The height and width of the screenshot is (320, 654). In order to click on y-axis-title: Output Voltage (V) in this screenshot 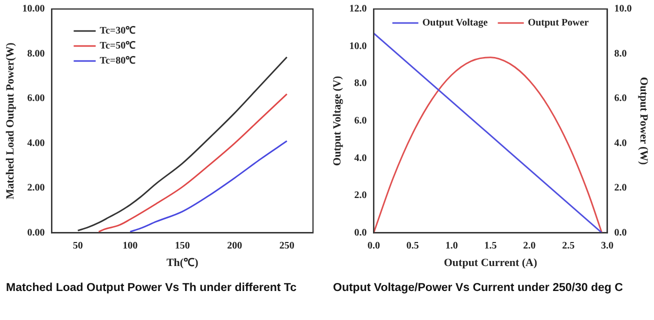, I will do `click(337, 121)`.